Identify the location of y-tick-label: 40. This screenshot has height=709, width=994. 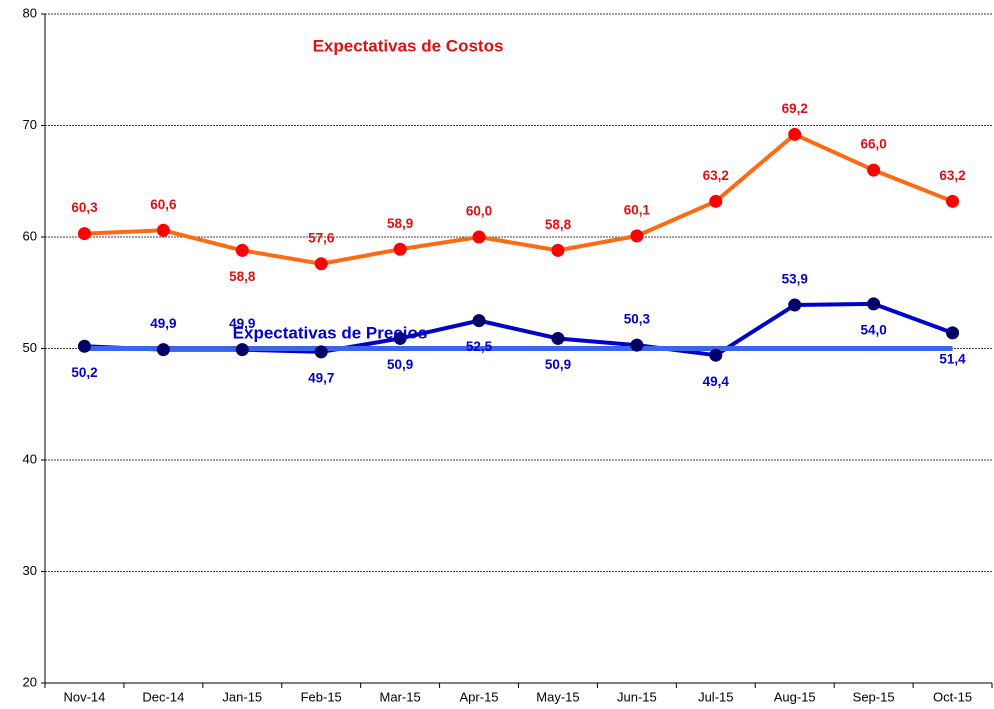
(30, 458).